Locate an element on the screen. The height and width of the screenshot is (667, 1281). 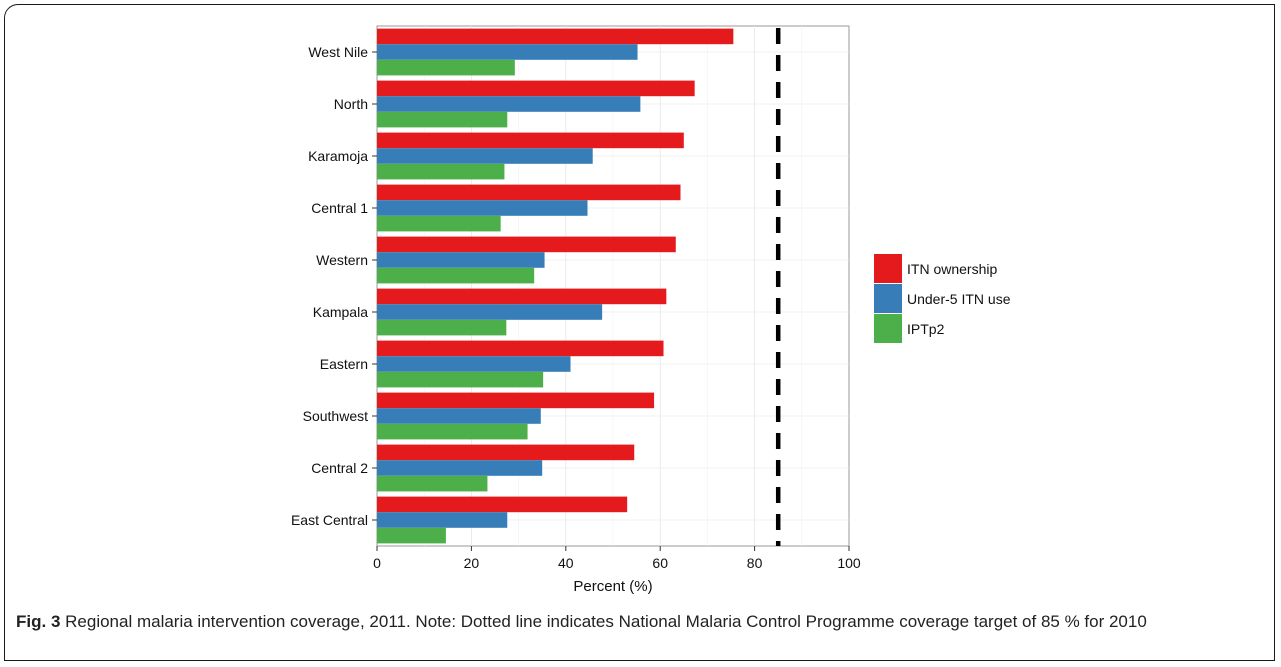
y-tick-label: North is located at coordinates (351, 104).